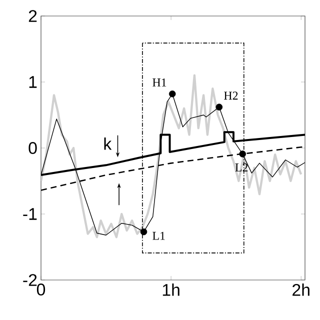 This screenshot has height=320, width=320. What do you see at coordinates (41, 290) in the screenshot?
I see `x-tick-label: 0` at bounding box center [41, 290].